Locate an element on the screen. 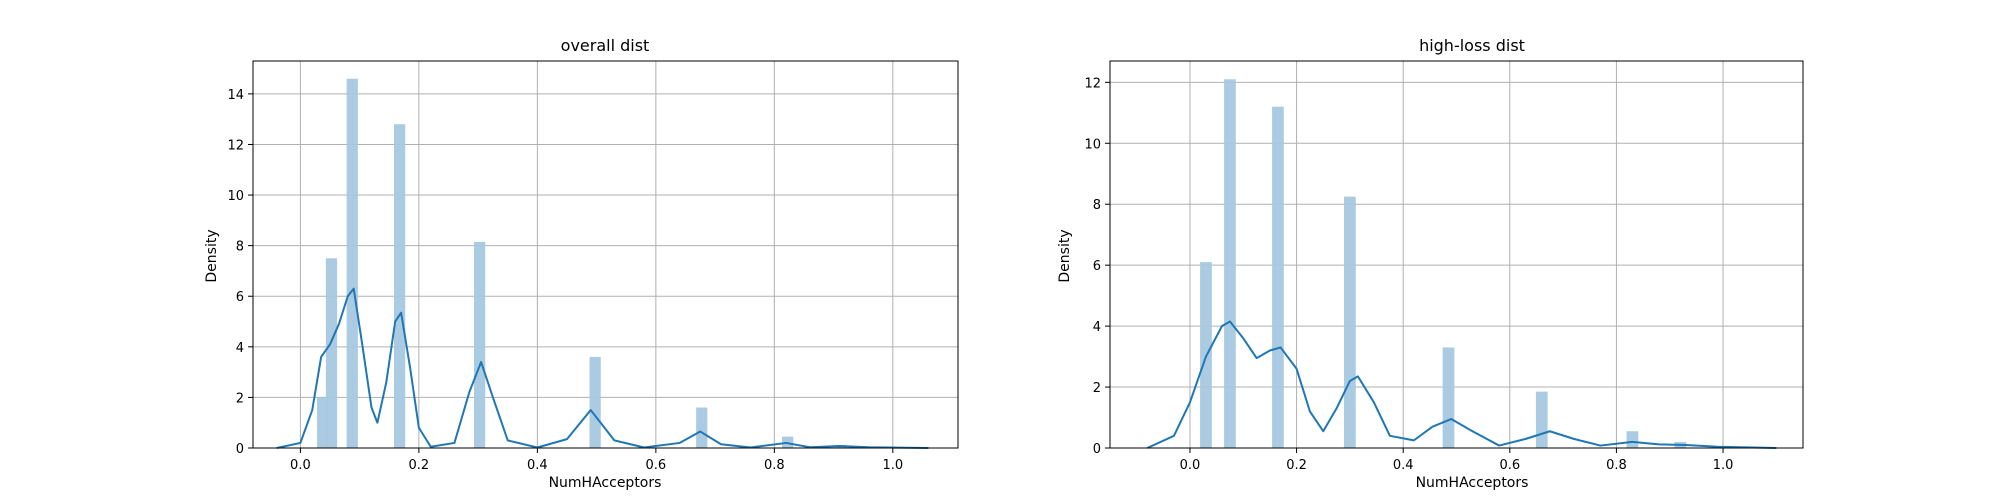 The height and width of the screenshot is (500, 2000). plot-title: overall dist is located at coordinates (605, 45).